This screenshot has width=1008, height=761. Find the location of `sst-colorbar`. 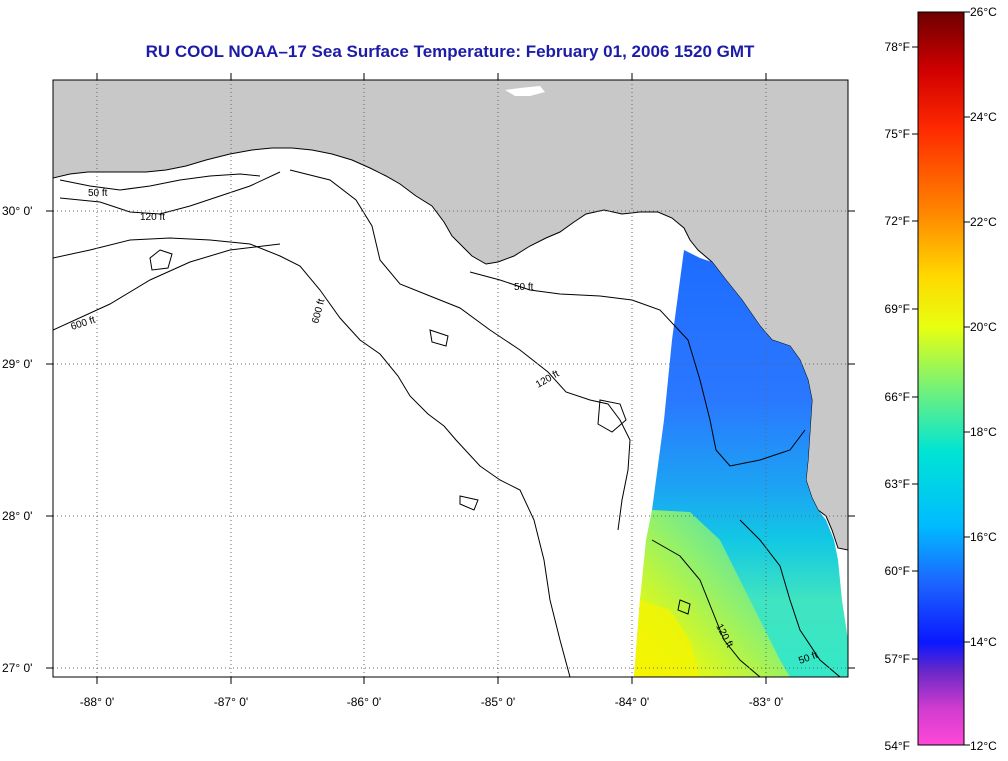

sst-colorbar is located at coordinates (941, 378).